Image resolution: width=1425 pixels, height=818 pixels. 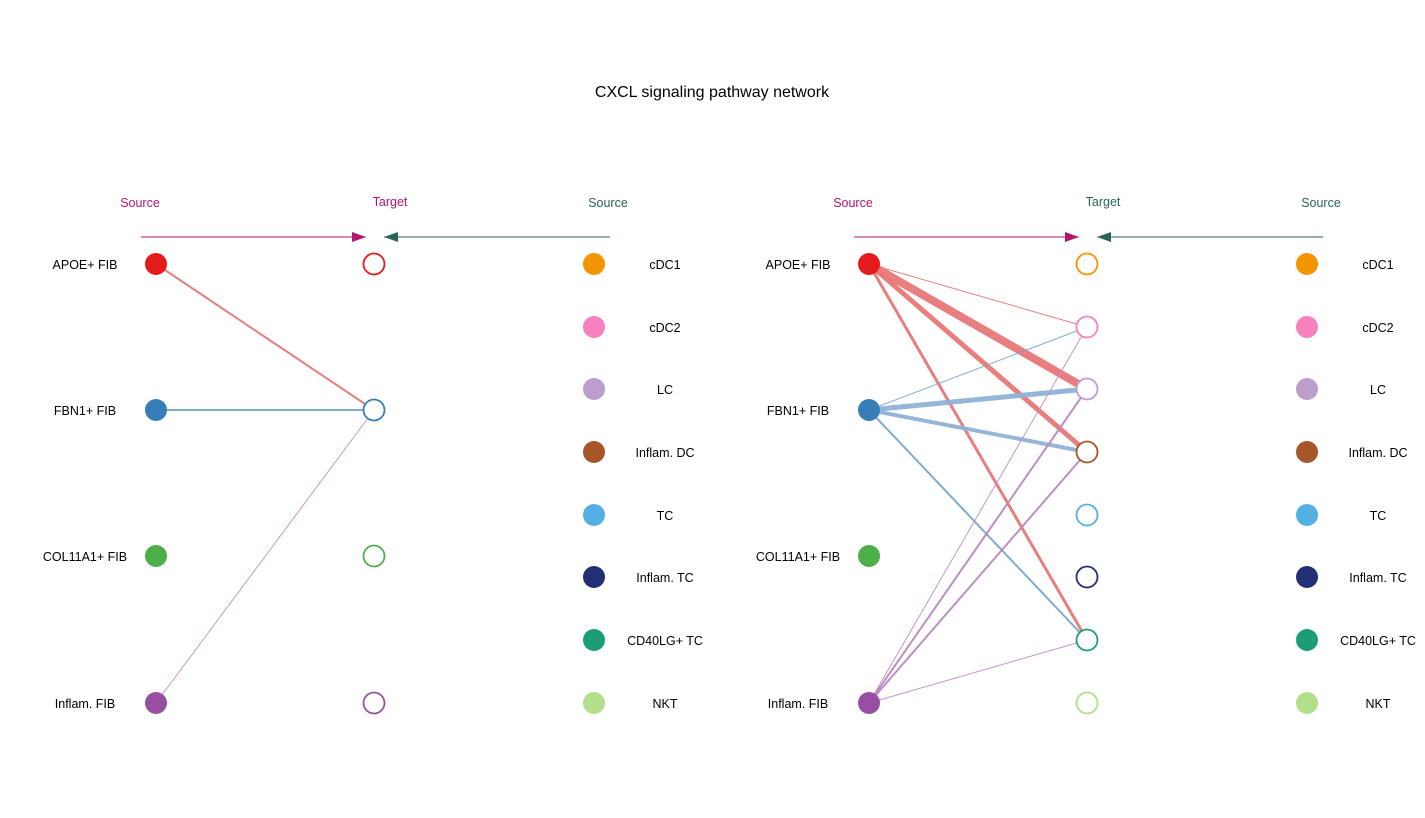 I want to click on figure-title: CXCL signaling pathway network, so click(x=712, y=92).